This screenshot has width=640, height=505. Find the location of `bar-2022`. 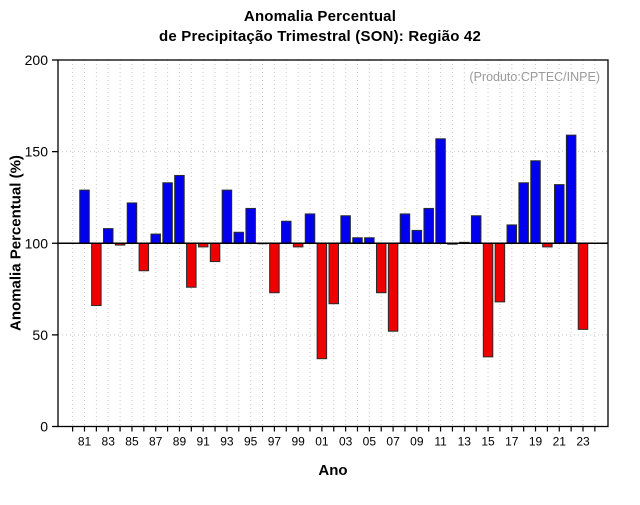

bar-2022 is located at coordinates (571, 189).